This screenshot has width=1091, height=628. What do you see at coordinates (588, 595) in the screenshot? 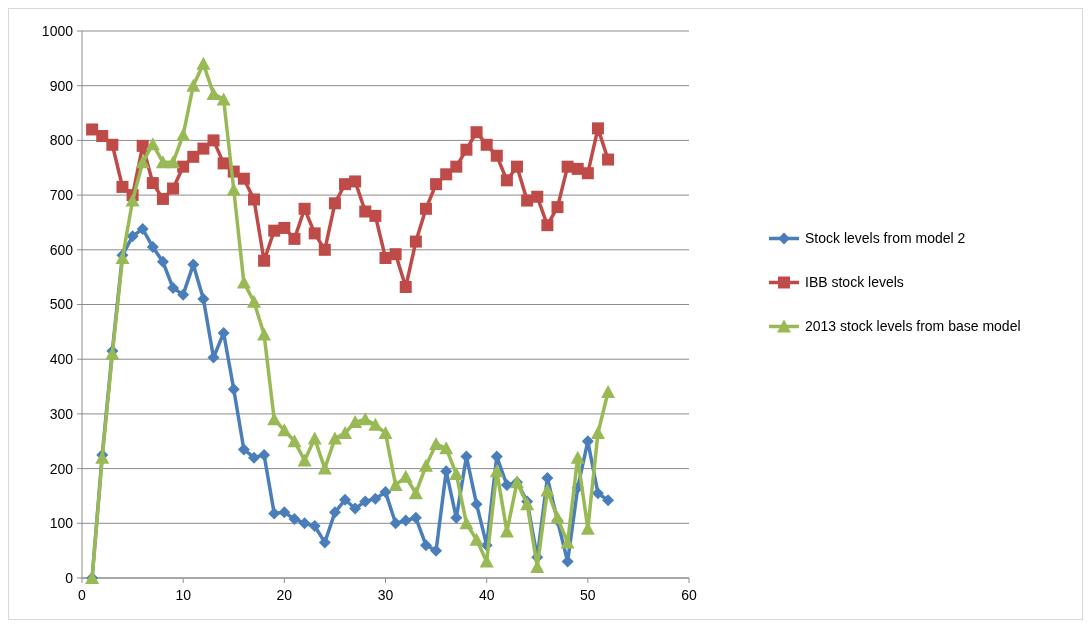
I see `x-tick-label: 50` at bounding box center [588, 595].